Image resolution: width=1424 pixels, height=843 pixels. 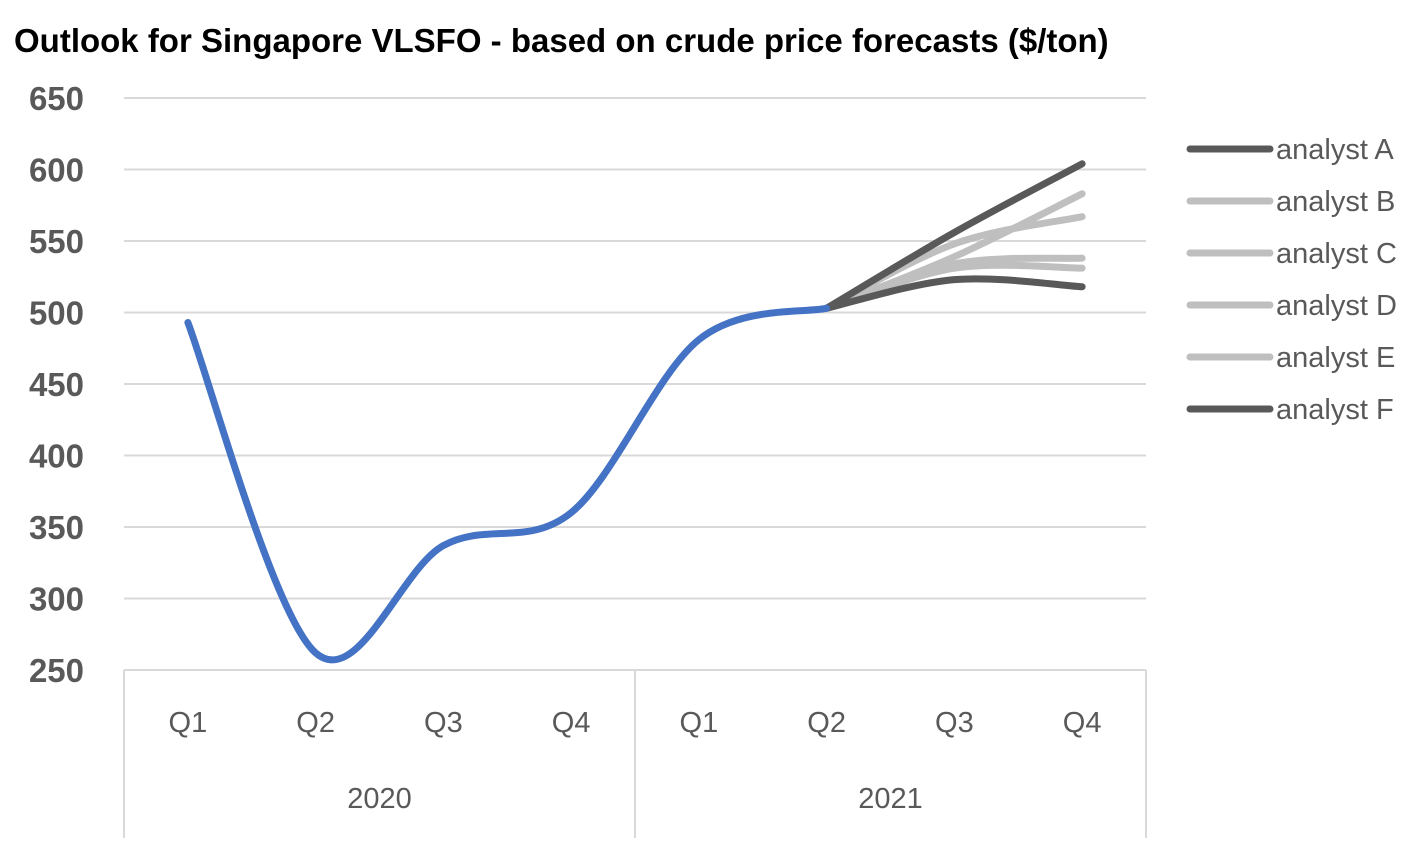 What do you see at coordinates (56, 456) in the screenshot?
I see `y-tick-label: 400` at bounding box center [56, 456].